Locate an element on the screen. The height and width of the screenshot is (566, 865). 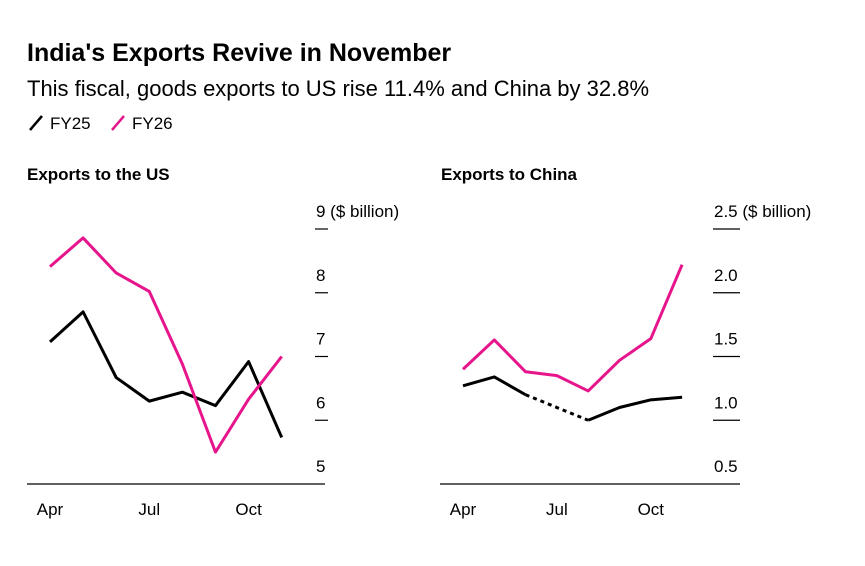
y-tick-label: 7 is located at coordinates (320, 339).